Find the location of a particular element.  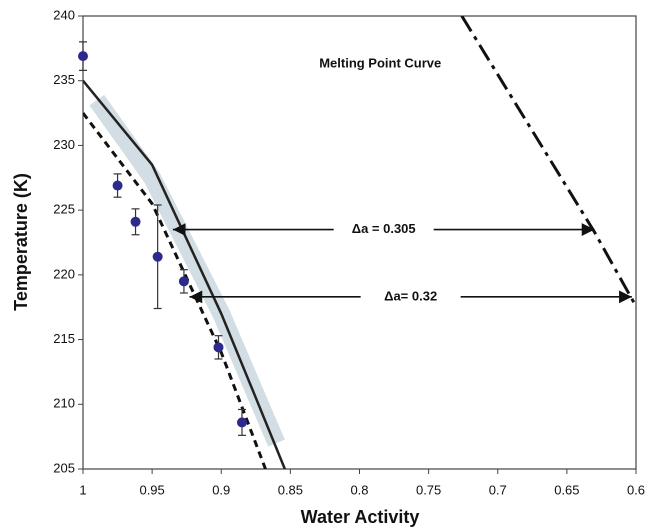

x-tick-label: 0.8 is located at coordinates (359, 489).